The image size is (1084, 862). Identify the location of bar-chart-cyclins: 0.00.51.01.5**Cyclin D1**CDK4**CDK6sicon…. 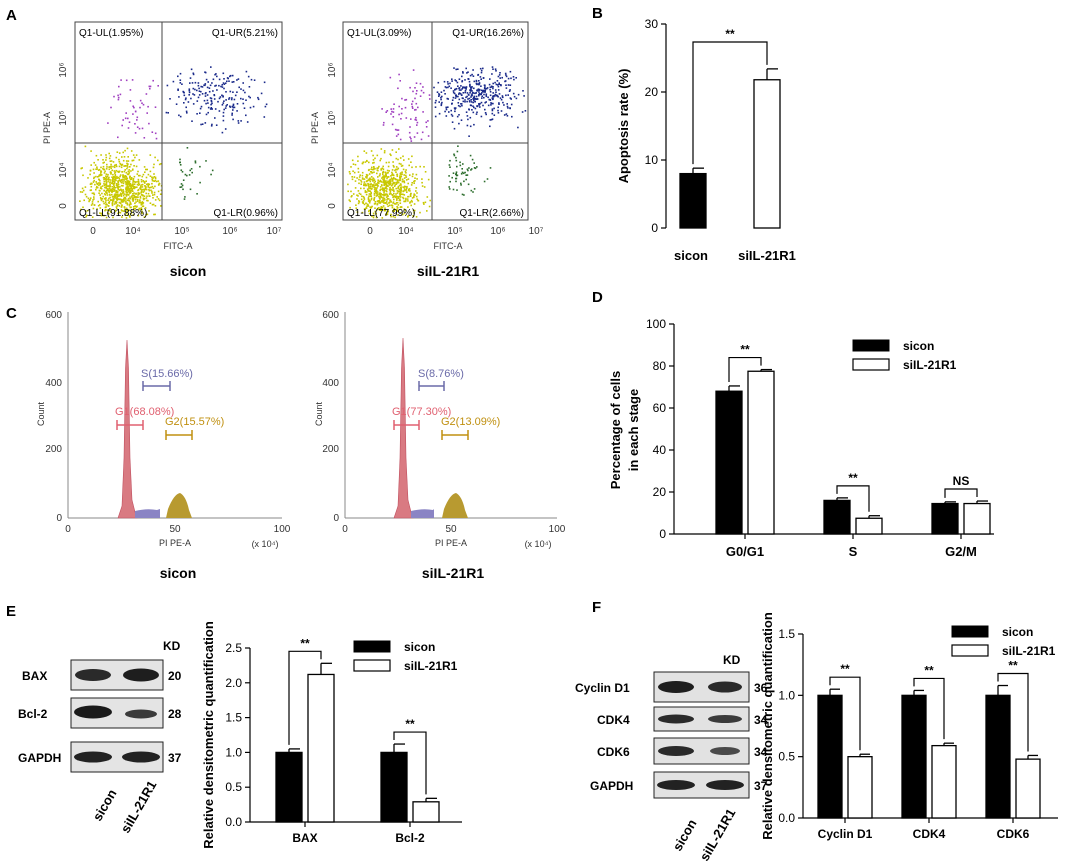
(909, 726).